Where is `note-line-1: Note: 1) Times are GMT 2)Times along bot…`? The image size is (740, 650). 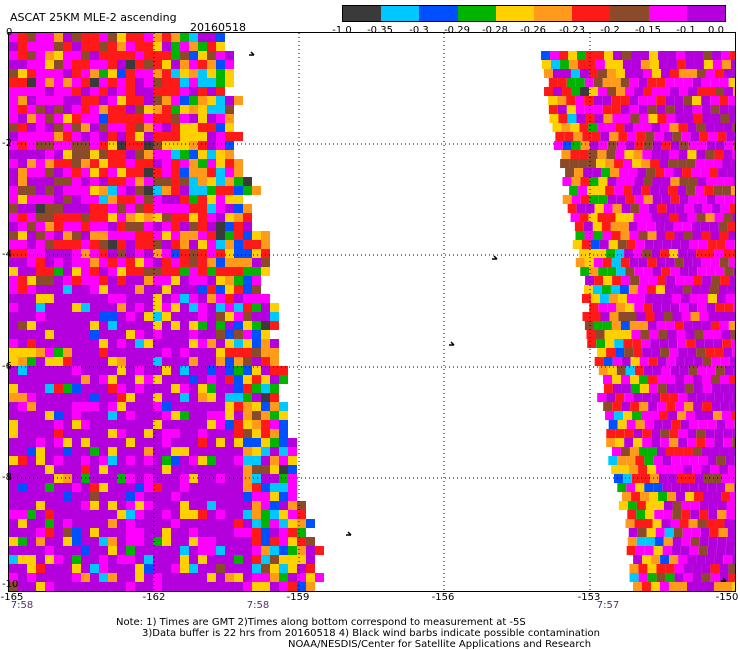
note-line-1: Note: 1) Times are GMT 2)Times along bot… is located at coordinates (321, 622).